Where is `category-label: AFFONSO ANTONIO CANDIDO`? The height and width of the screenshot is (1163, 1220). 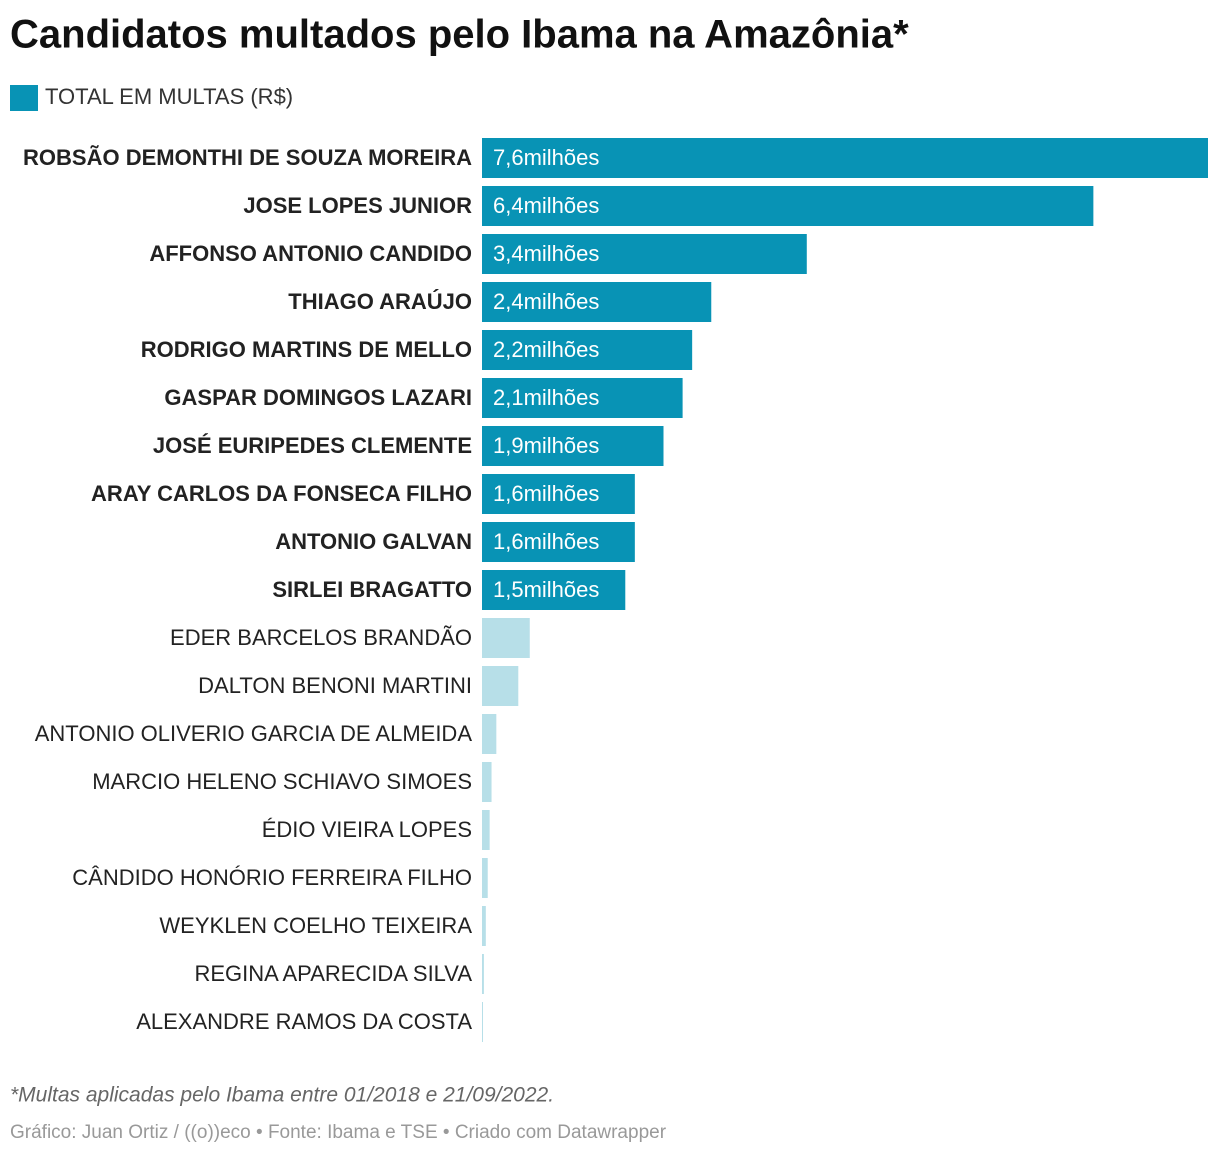
category-label: AFFONSO ANTONIO CANDIDO is located at coordinates (310, 253).